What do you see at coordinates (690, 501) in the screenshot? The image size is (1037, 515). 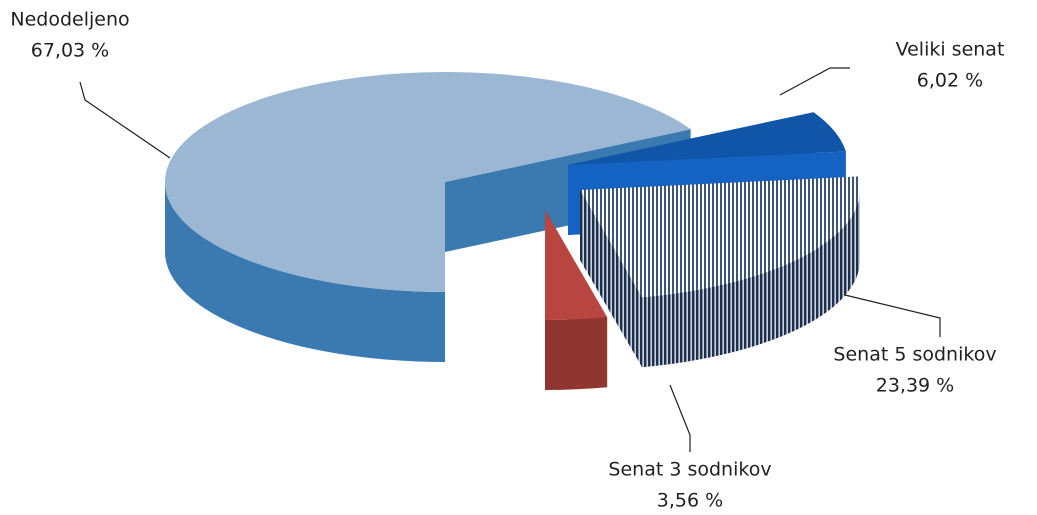 I see `slice-value-label: 3,56 %` at bounding box center [690, 501].